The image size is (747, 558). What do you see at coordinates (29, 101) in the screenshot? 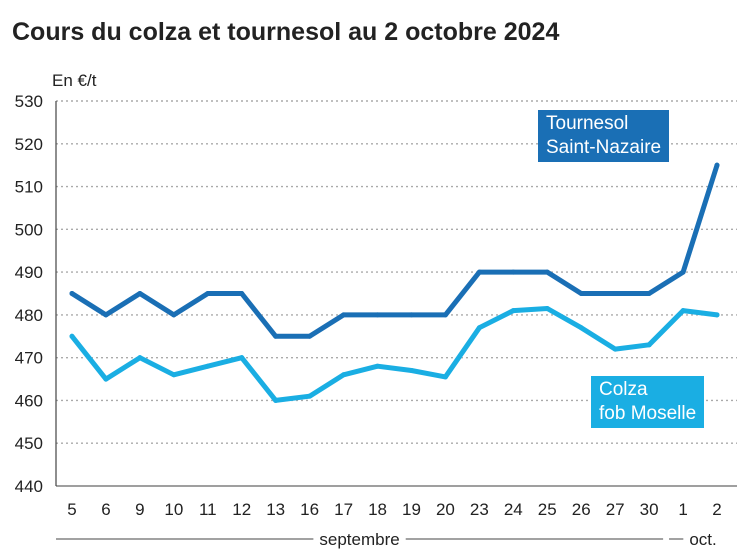
I see `y-tick-label: 530` at bounding box center [29, 101].